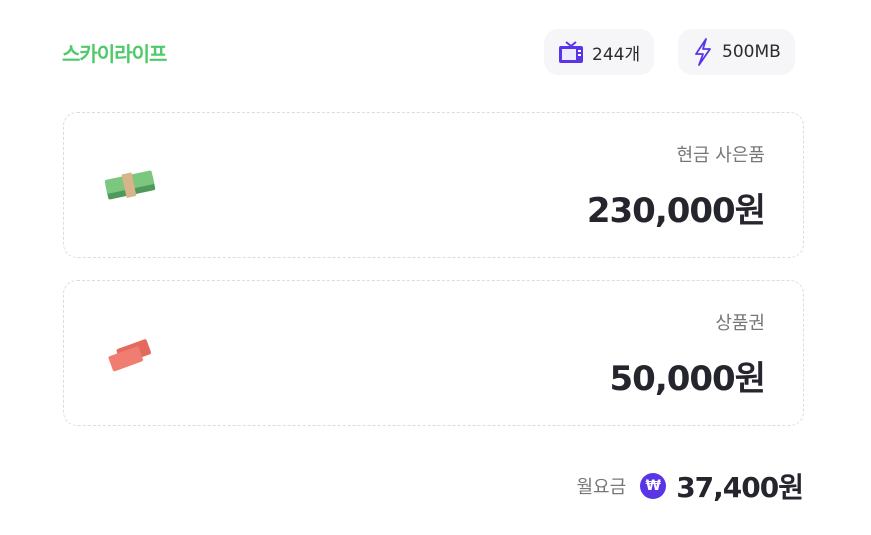 This screenshot has width=871, height=535. Describe the element at coordinates (114, 54) in the screenshot. I see `brand-logo: 스카이라이프` at that location.